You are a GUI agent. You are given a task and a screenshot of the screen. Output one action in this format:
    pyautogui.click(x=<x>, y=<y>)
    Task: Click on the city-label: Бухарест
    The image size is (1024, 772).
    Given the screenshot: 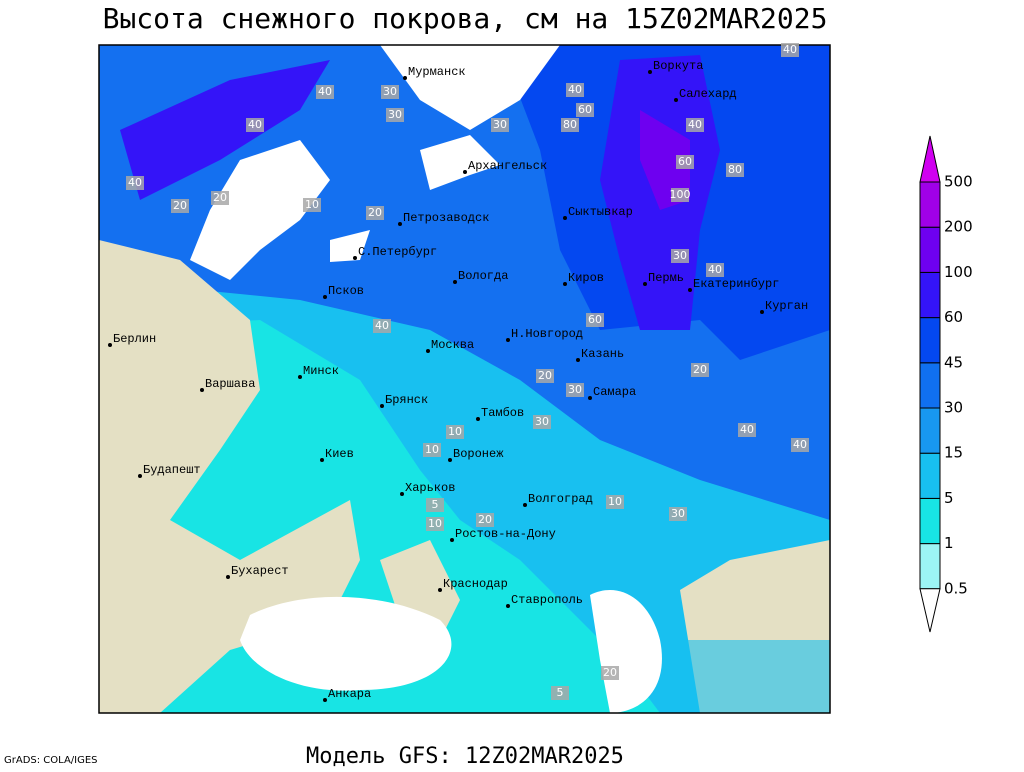 What is the action you would take?
    pyautogui.click(x=260, y=571)
    